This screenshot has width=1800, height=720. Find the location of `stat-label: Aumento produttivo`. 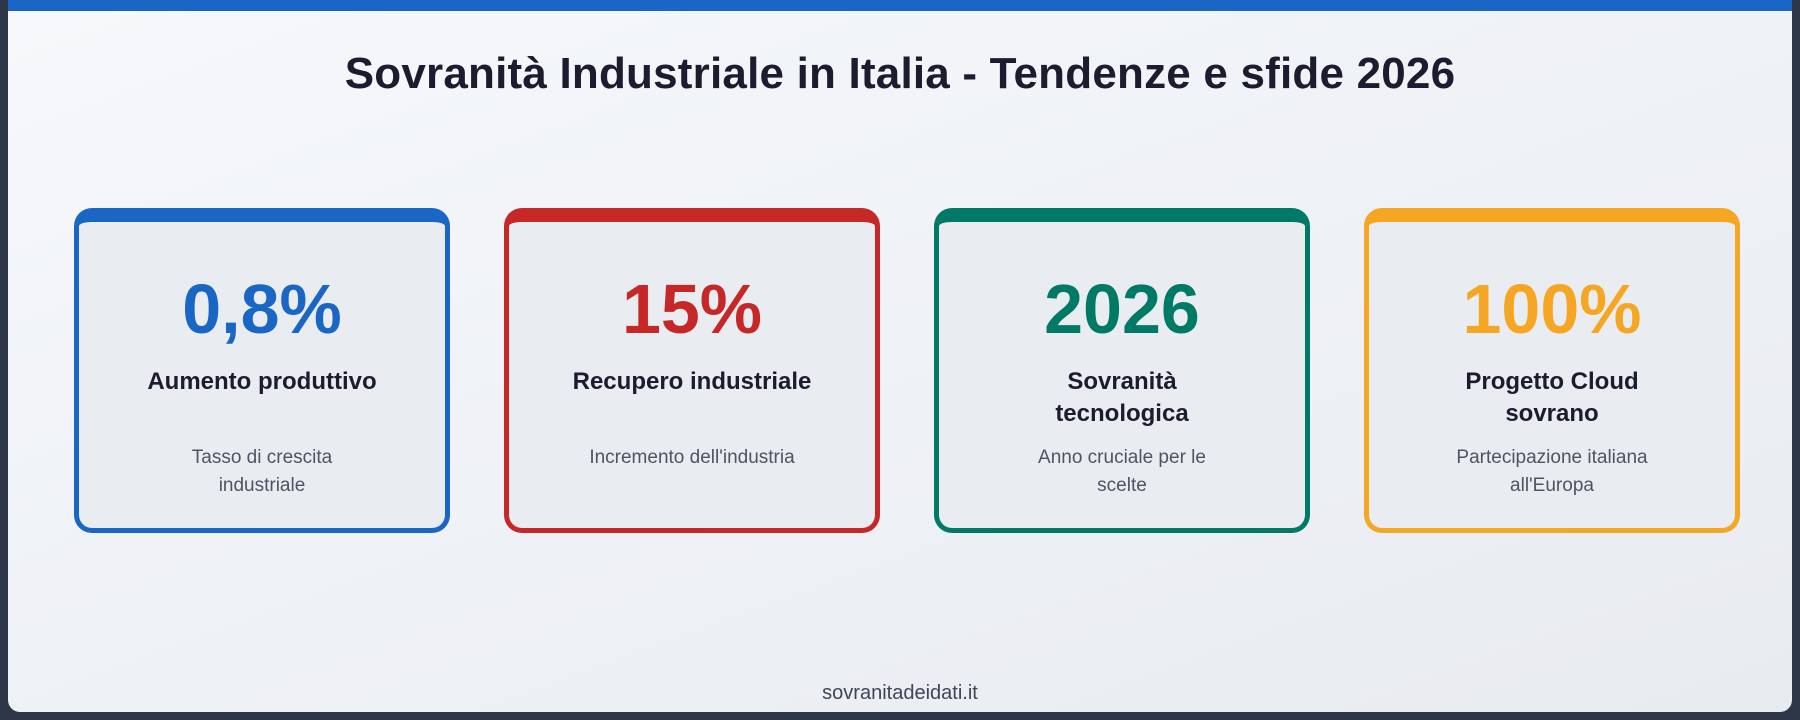

stat-label: Aumento produttivo is located at coordinates (262, 381).